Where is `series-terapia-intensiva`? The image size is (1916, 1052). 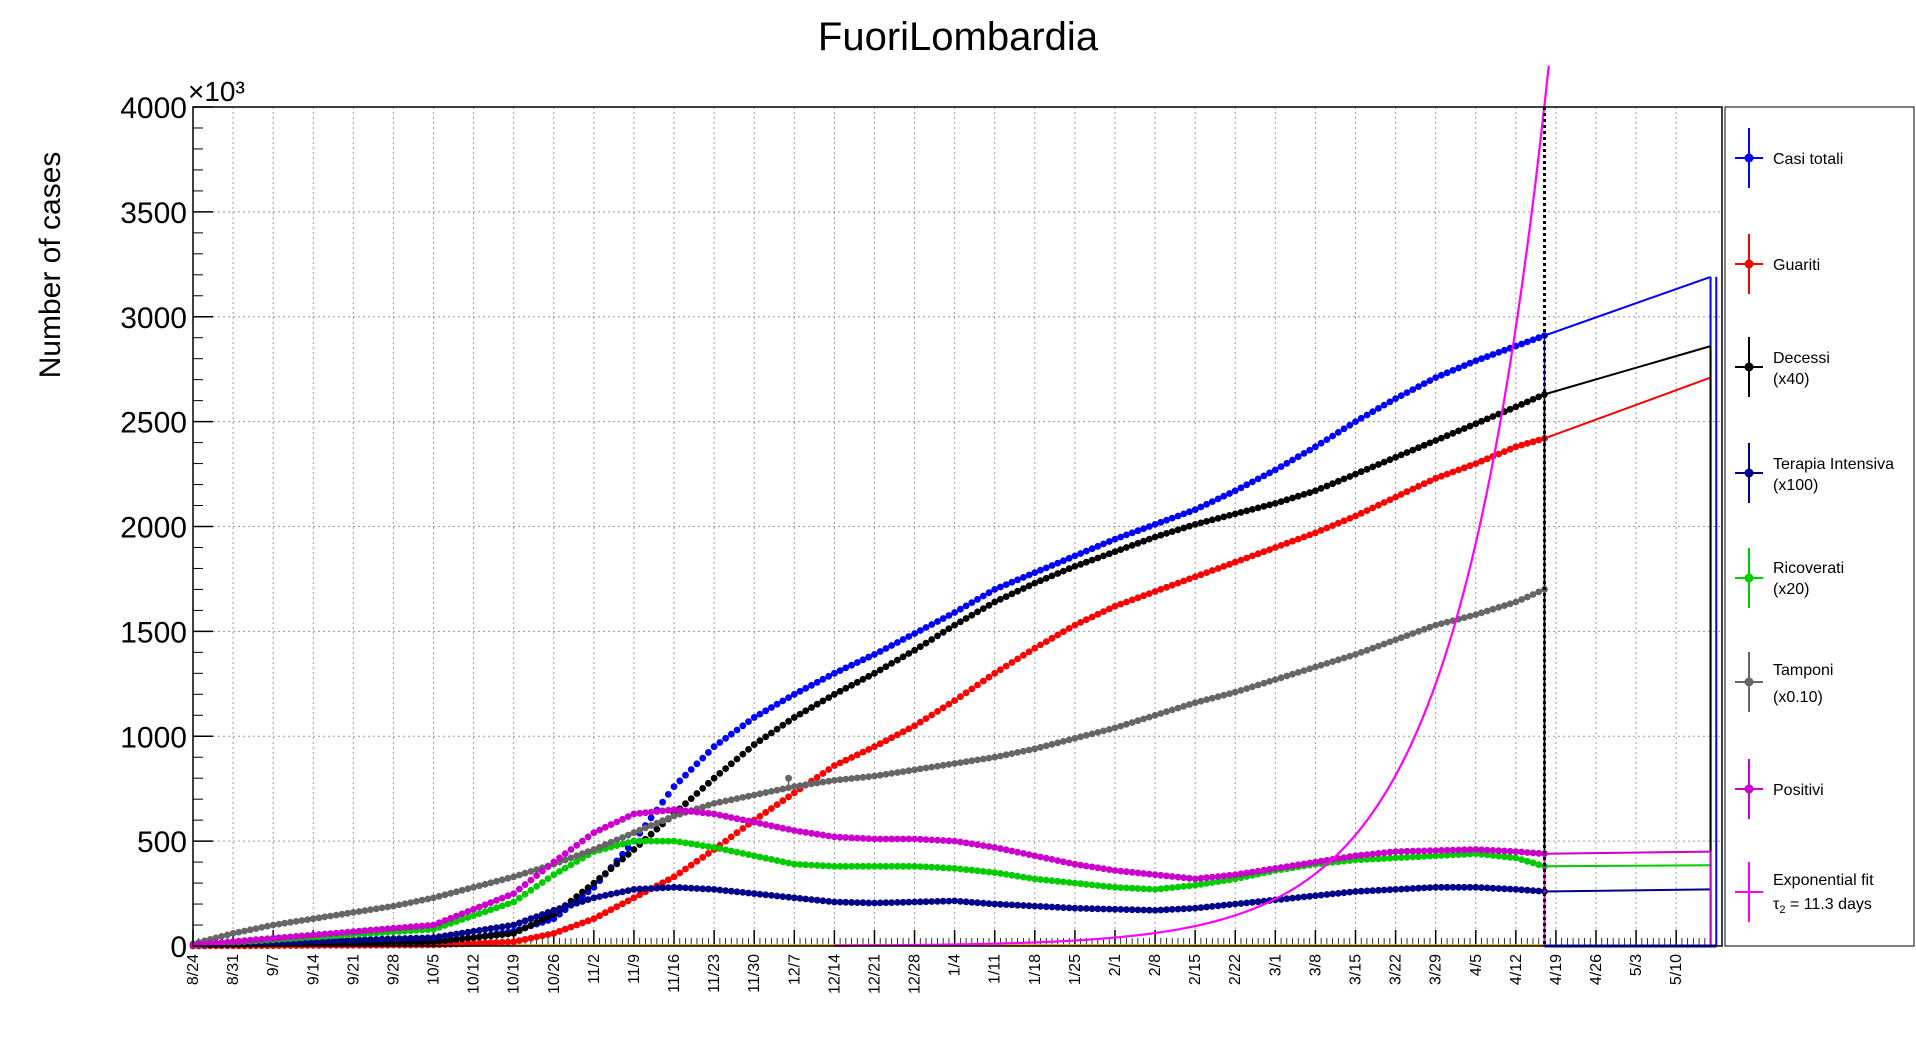
series-terapia-intensiva is located at coordinates (950, 916).